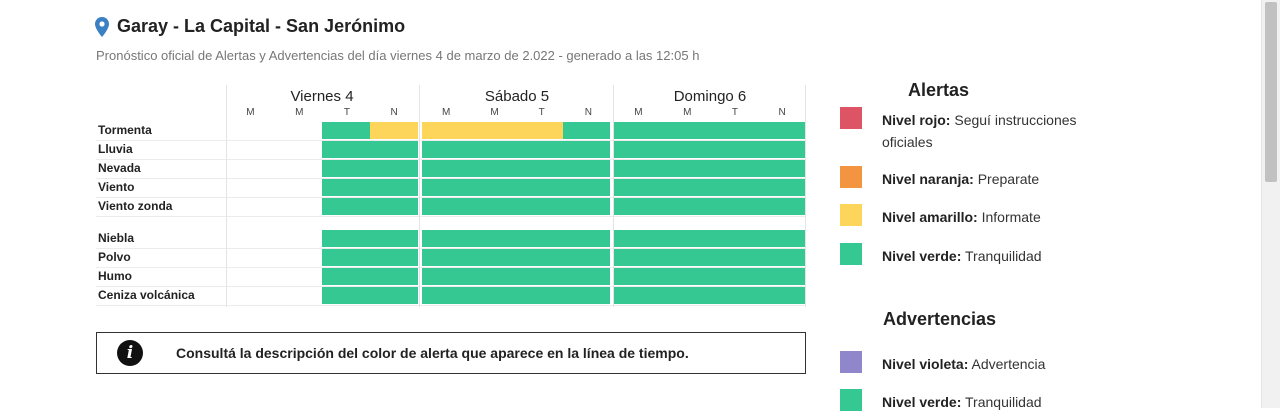 This screenshot has width=1280, height=413. Describe the element at coordinates (114, 257) in the screenshot. I see `row-label: Polvo` at that location.